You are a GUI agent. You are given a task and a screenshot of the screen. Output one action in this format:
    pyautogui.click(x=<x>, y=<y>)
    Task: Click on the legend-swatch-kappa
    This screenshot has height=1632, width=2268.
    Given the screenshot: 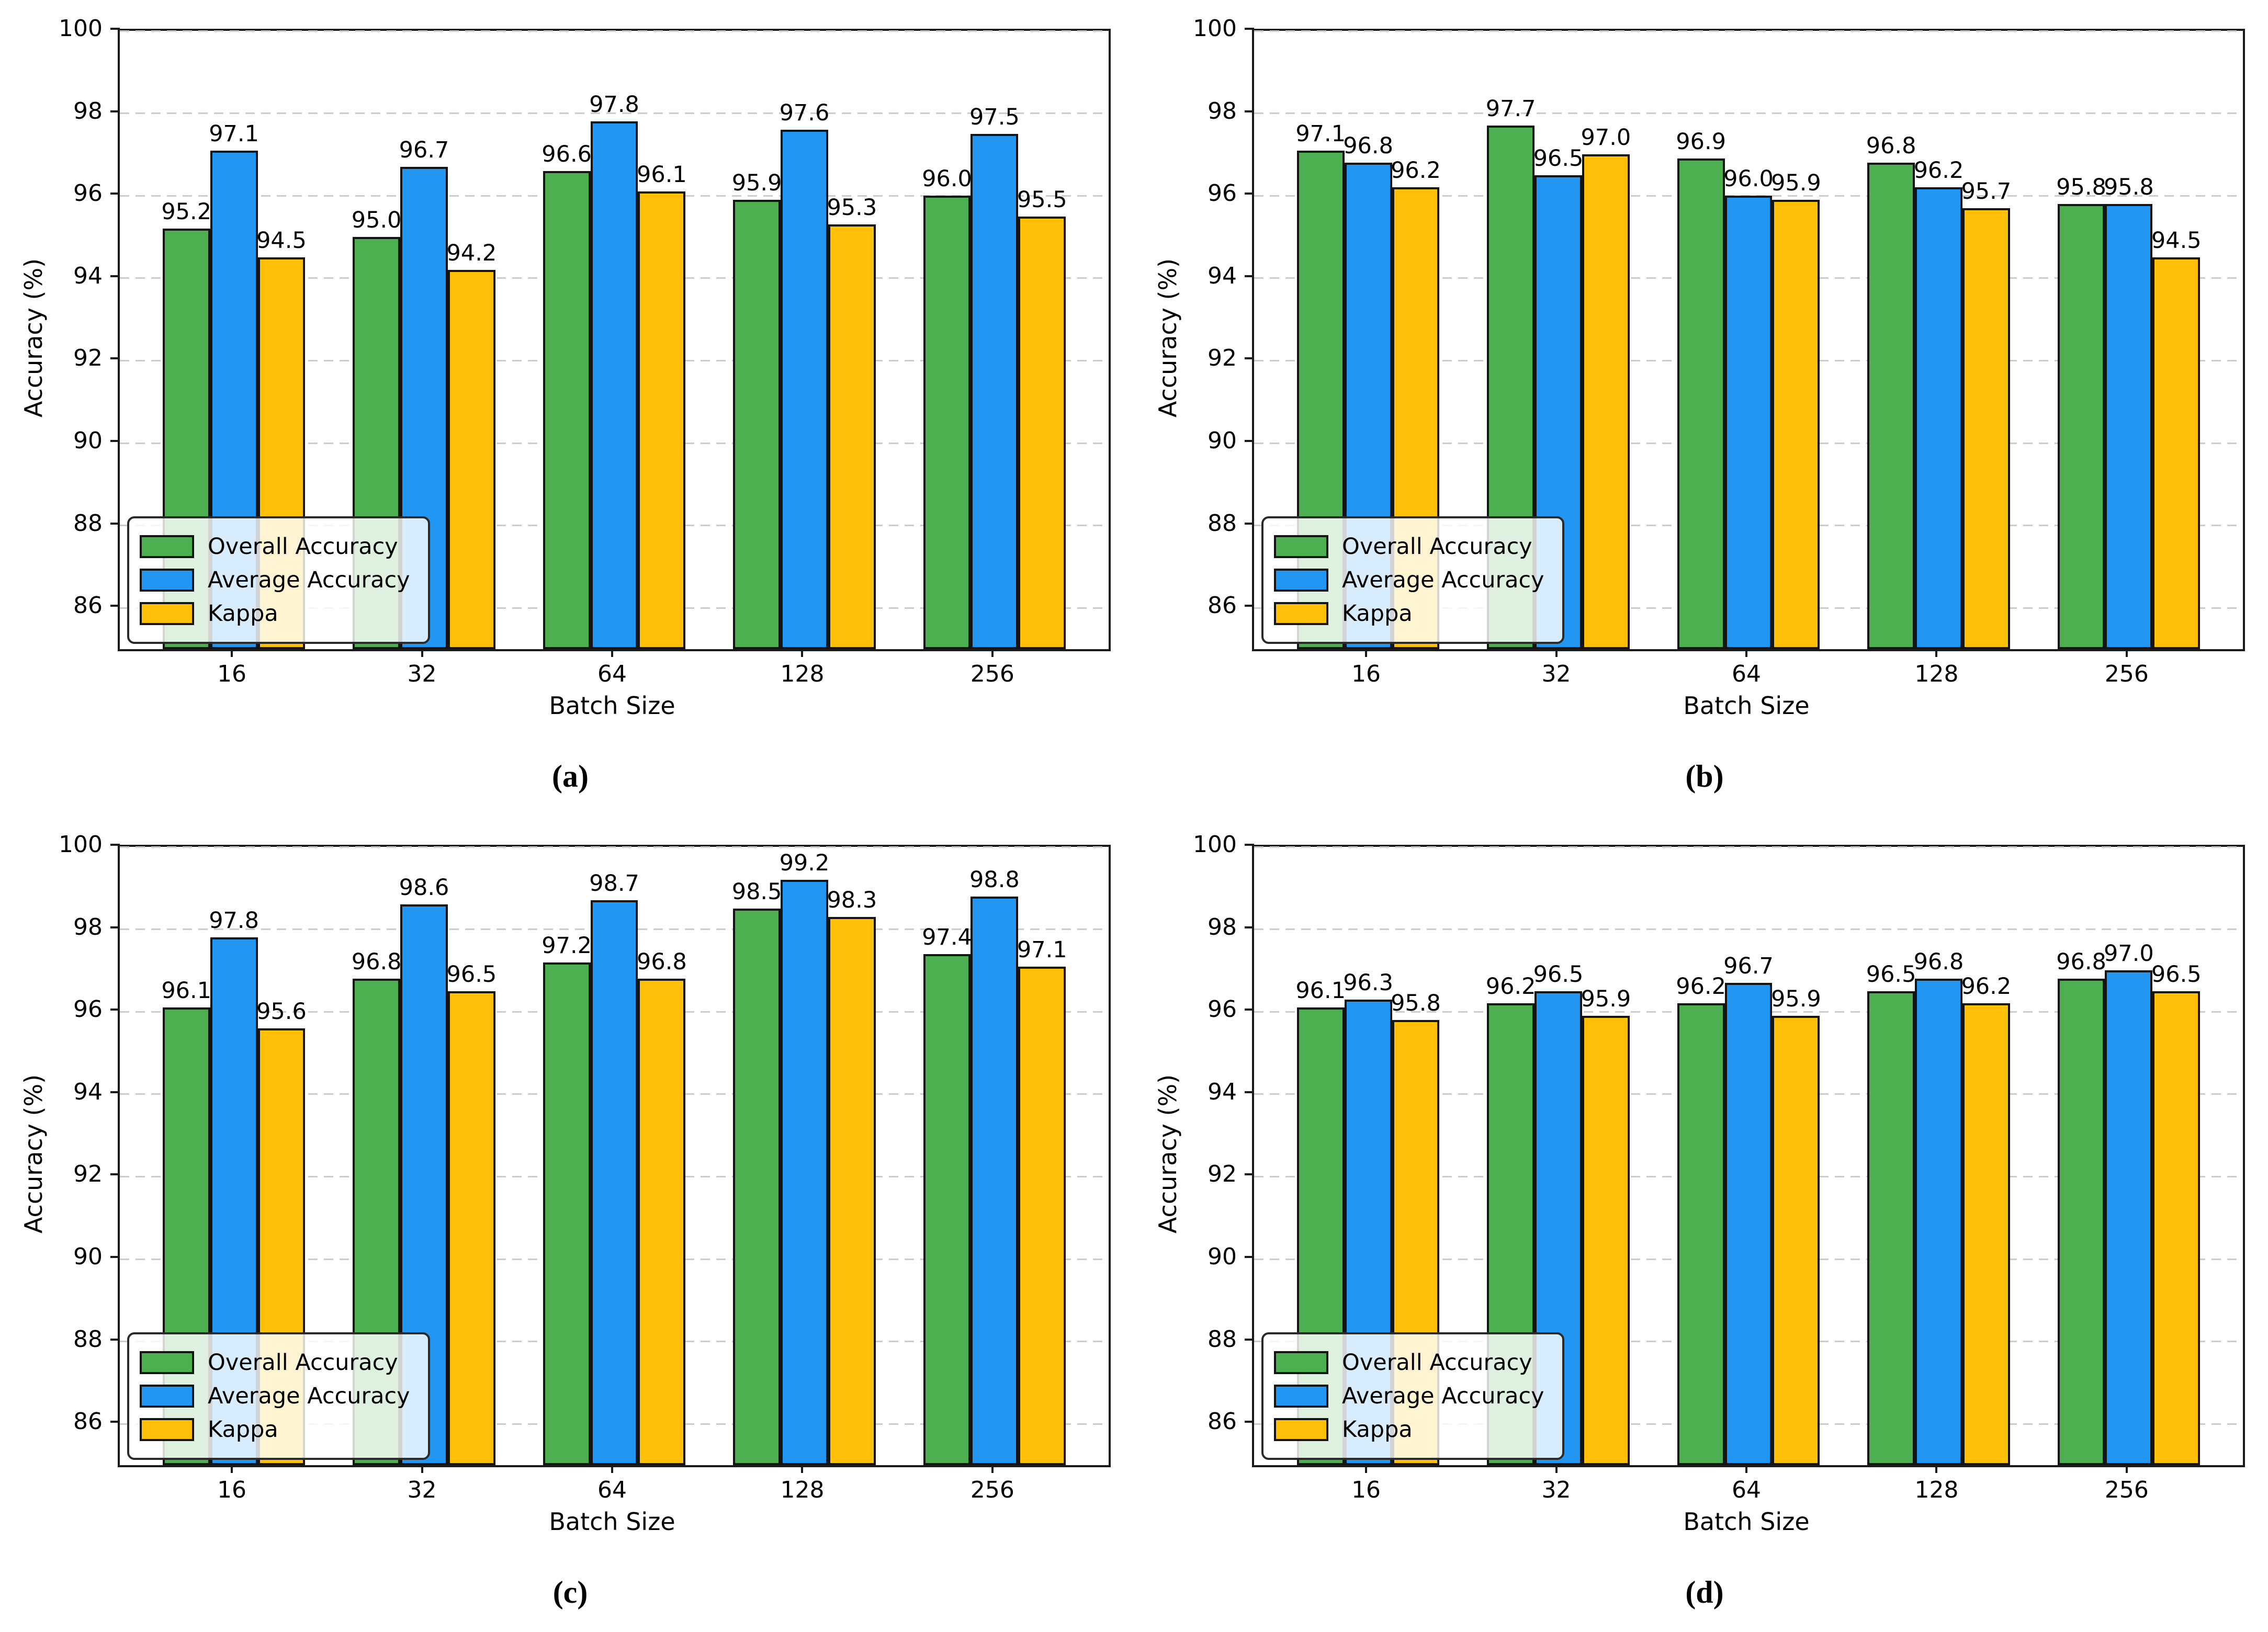 What is the action you would take?
    pyautogui.click(x=1301, y=614)
    